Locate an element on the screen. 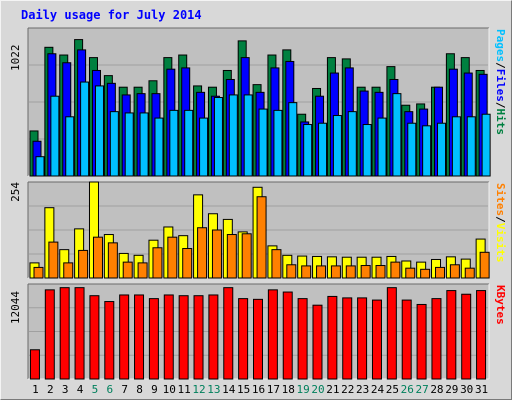 Image resolution: width=512 pixels, height=401 pixels. y-tick-label: 12044 is located at coordinates (15, 307).